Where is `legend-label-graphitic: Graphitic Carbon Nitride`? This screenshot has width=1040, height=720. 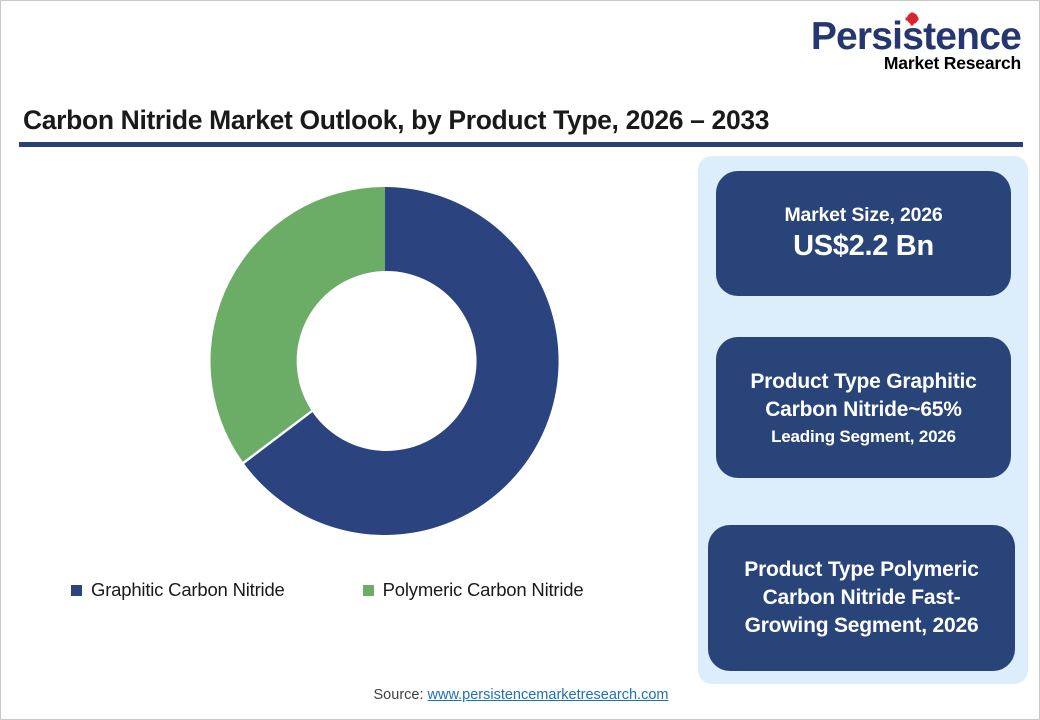 legend-label-graphitic: Graphitic Carbon Nitride is located at coordinates (188, 589).